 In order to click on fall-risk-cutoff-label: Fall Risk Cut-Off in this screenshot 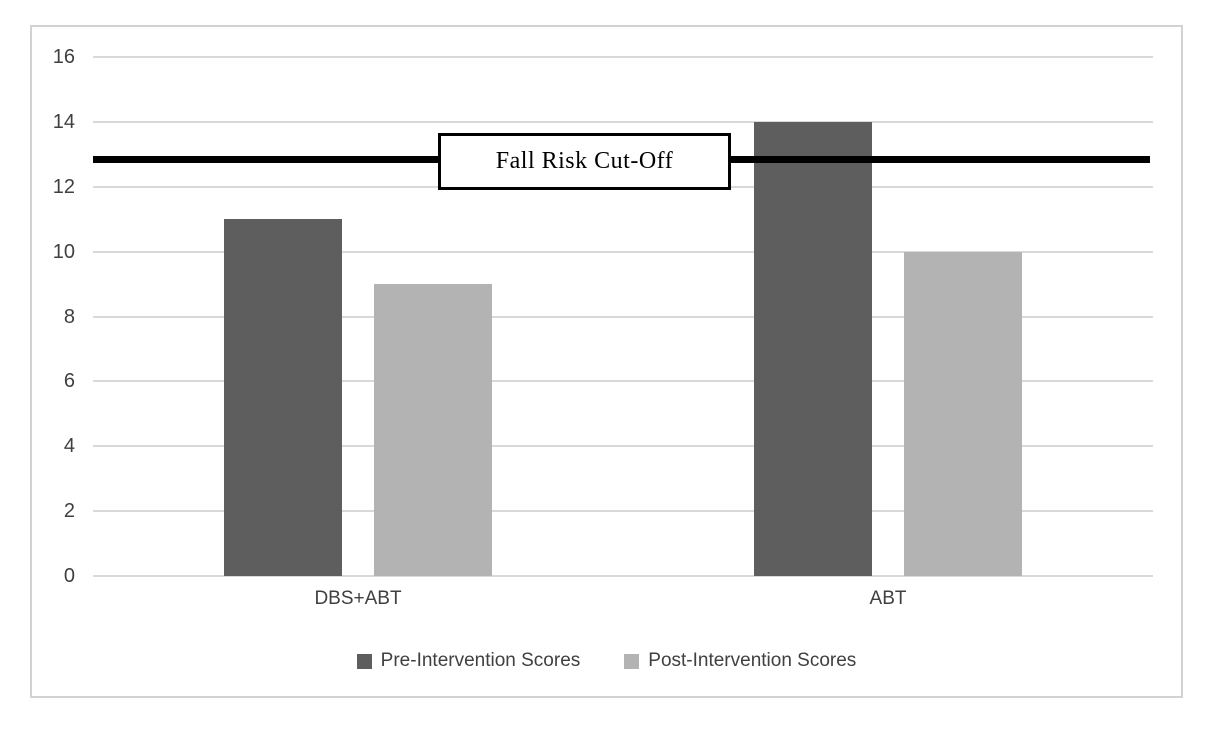, I will do `click(584, 161)`.